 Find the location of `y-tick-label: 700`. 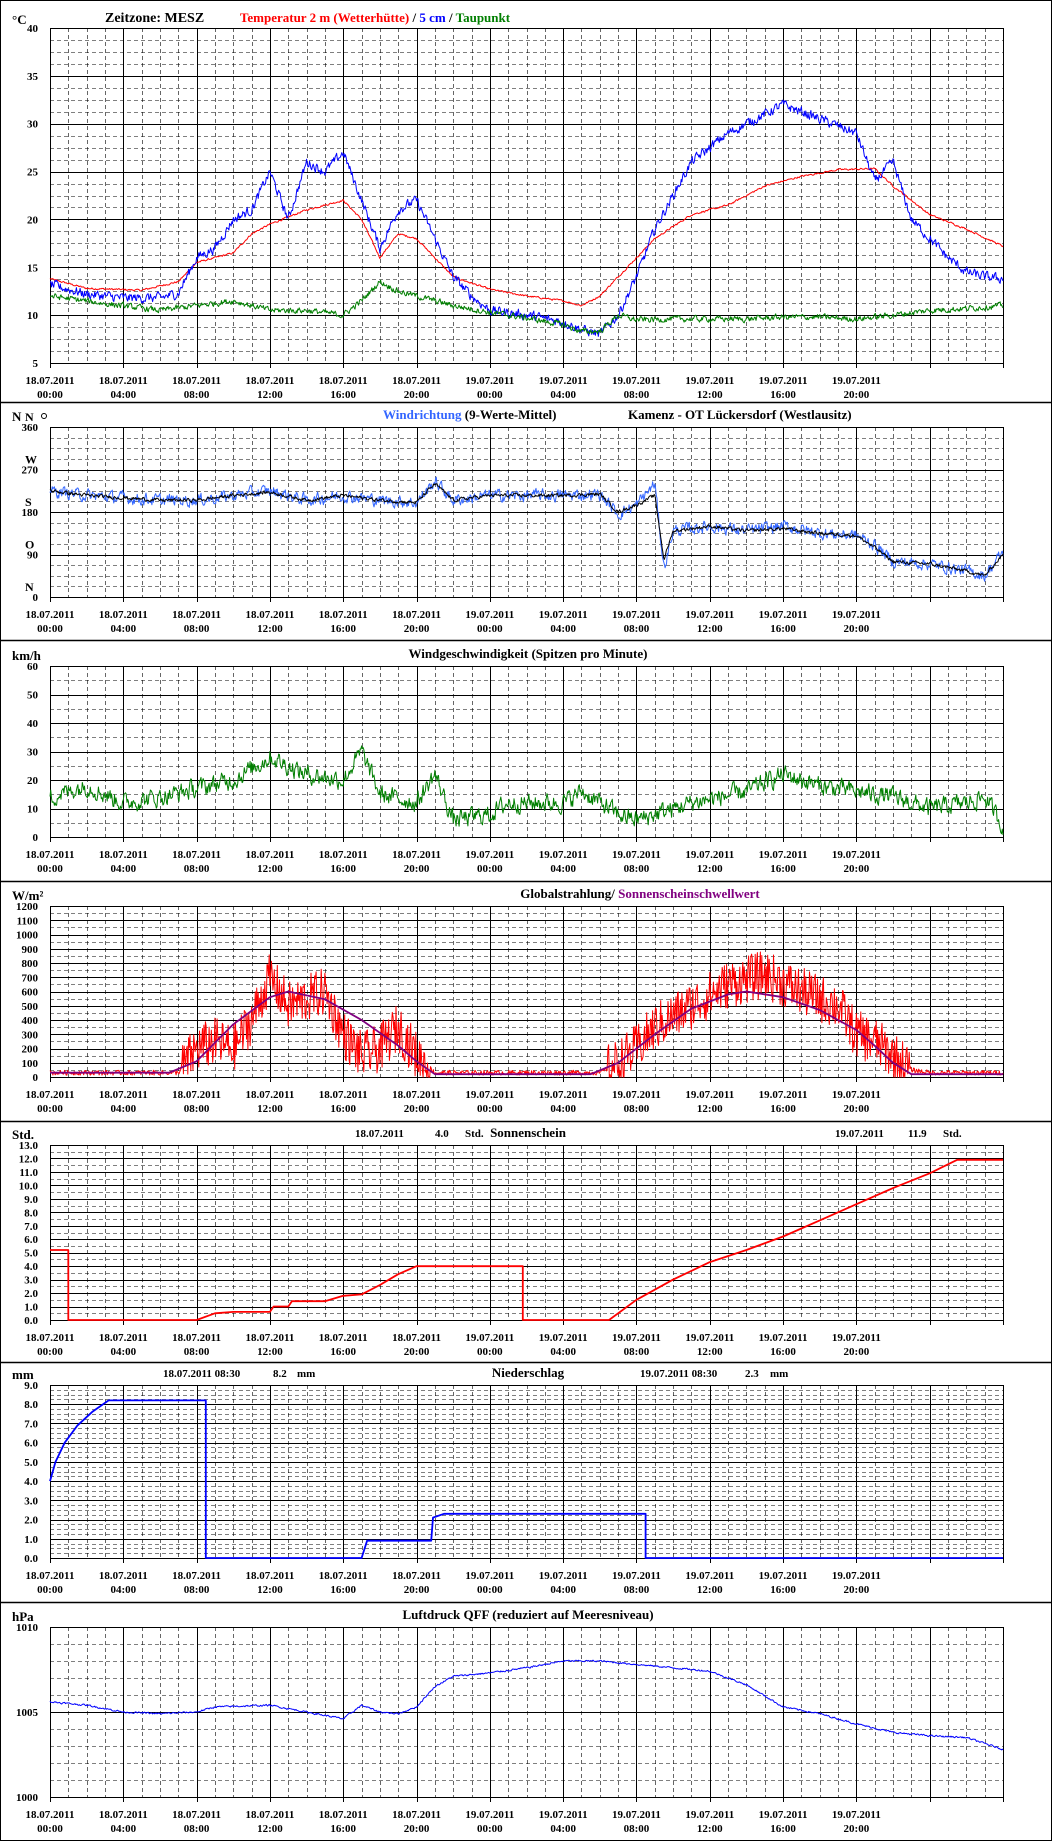

y-tick-label: 700 is located at coordinates (30, 978).